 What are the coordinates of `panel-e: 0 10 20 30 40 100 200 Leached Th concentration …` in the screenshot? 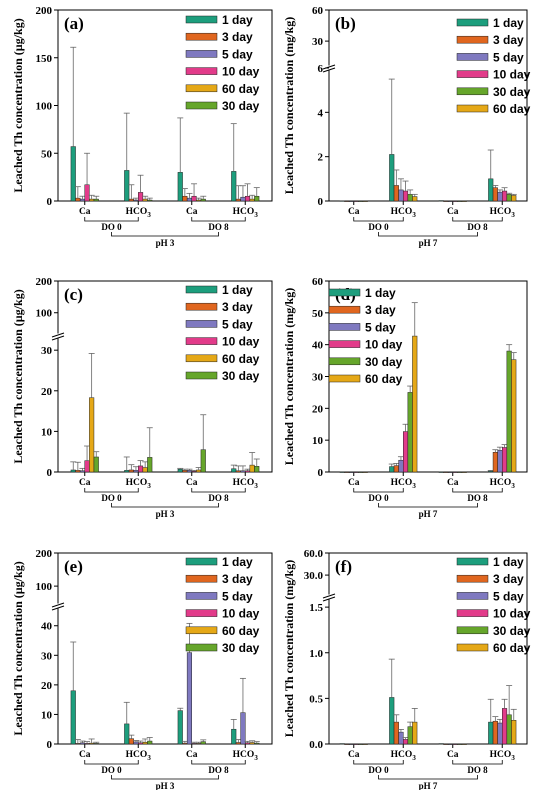 It's located at (142, 669).